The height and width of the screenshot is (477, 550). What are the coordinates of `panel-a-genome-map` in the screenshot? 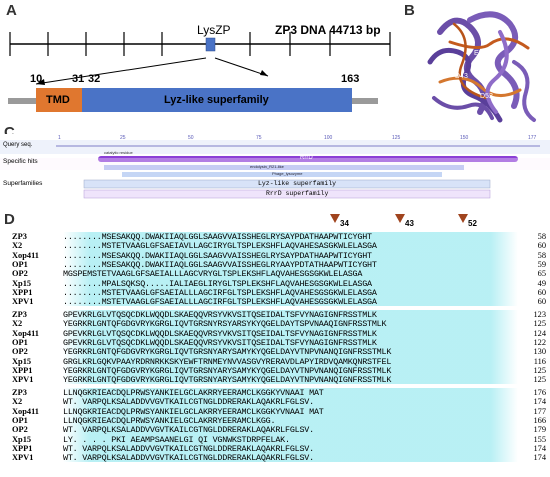 It's located at (199, 72).